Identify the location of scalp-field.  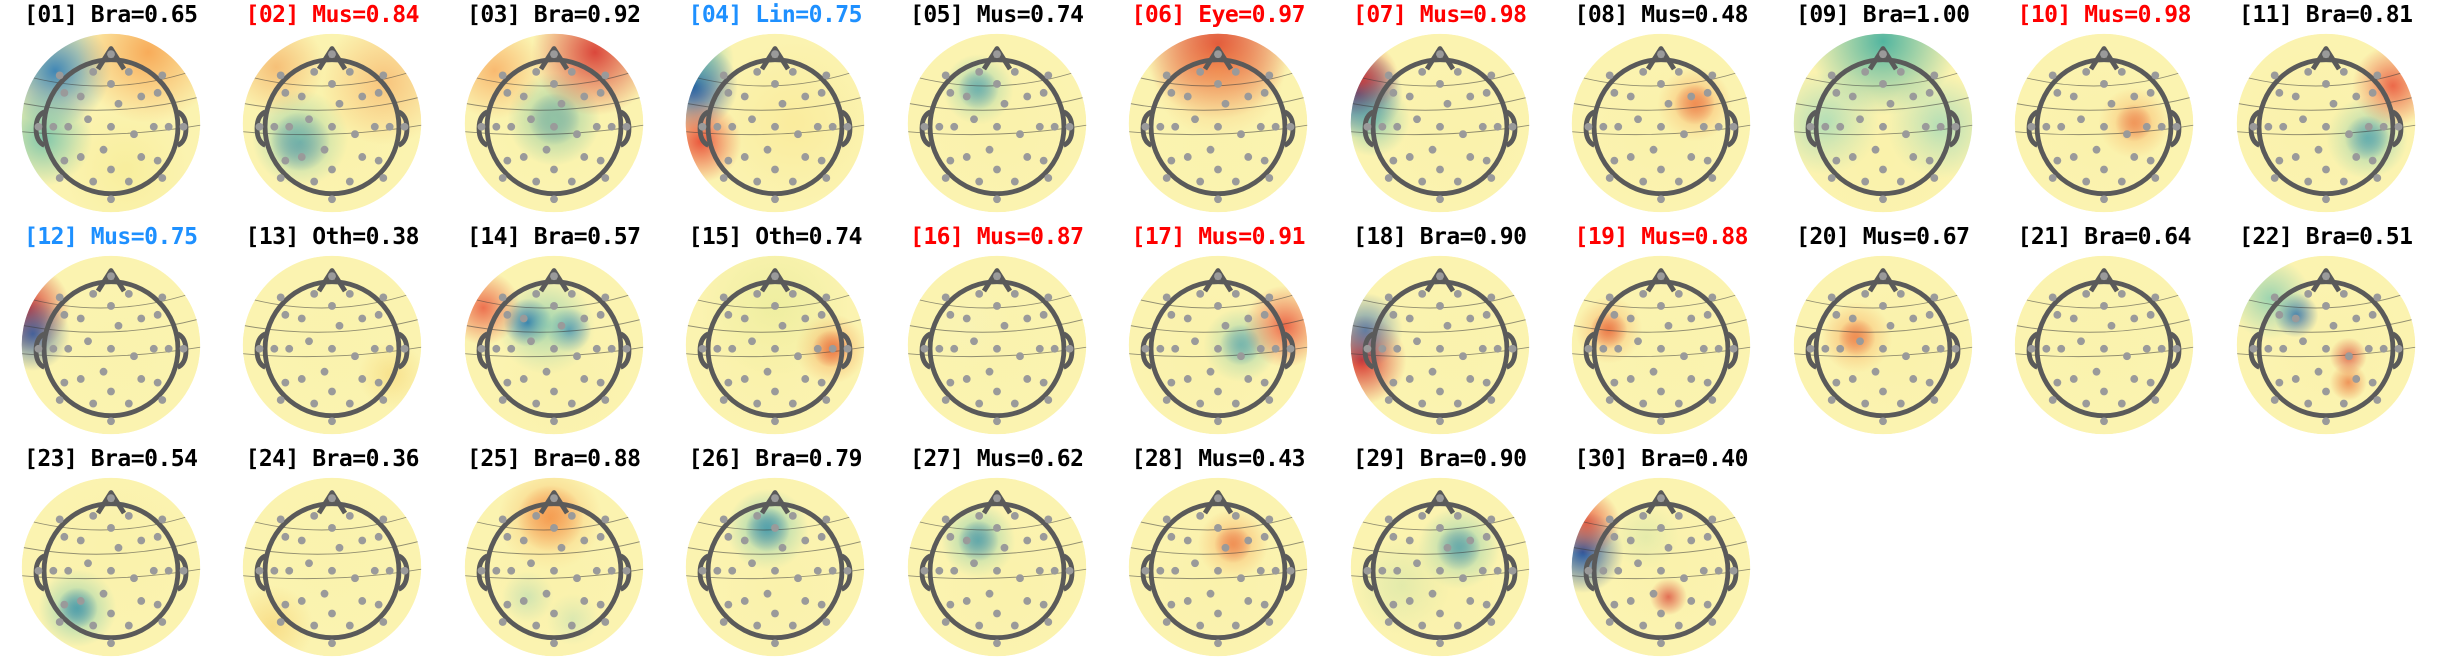
(554, 123).